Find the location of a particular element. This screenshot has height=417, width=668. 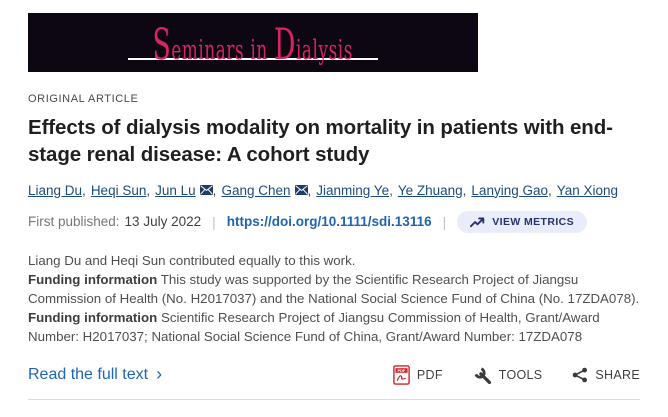

bottom-divider is located at coordinates (334, 400).